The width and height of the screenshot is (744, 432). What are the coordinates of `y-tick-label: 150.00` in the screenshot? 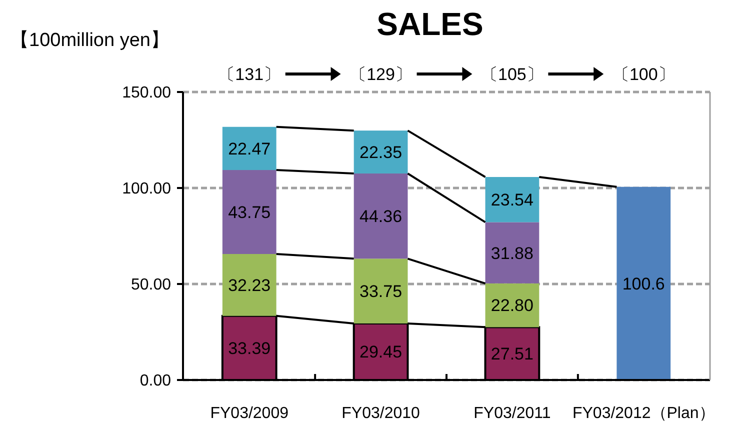 It's located at (147, 93).